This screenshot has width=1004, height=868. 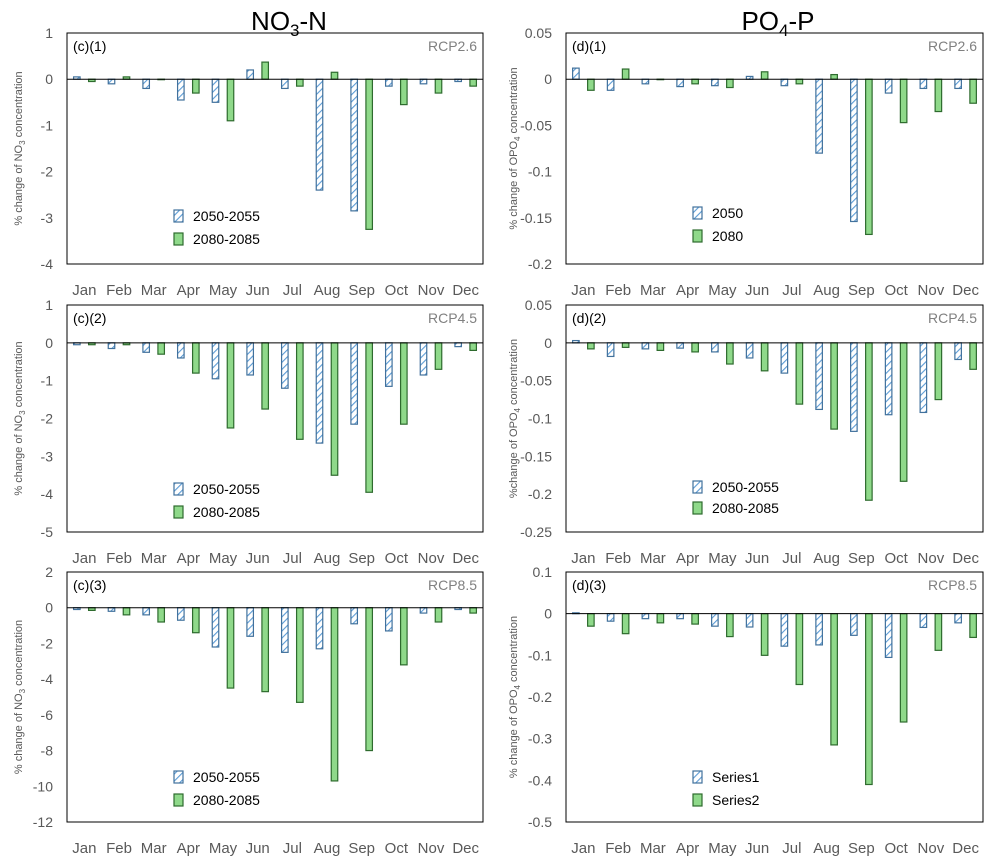 I want to click on y-tick-label: -0.1, so click(x=540, y=655).